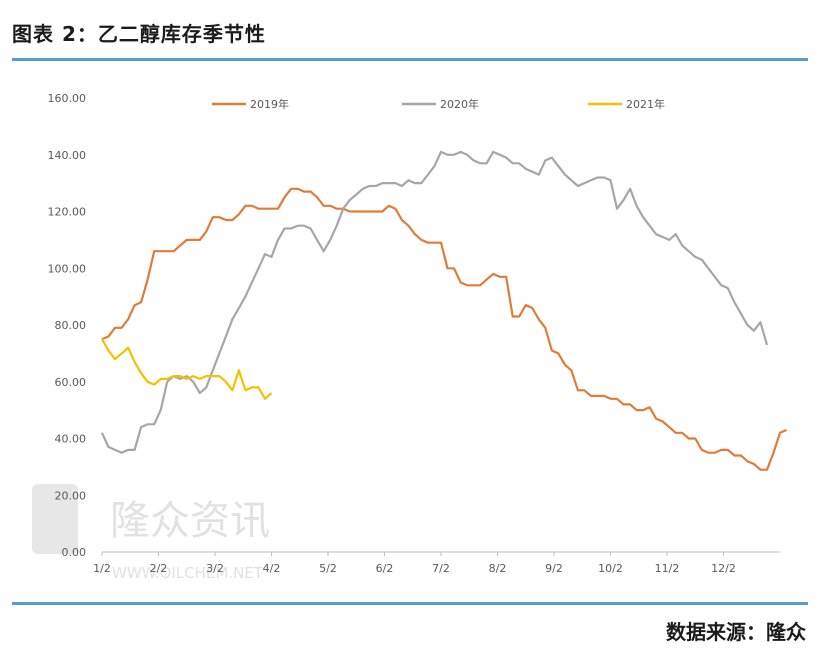 The width and height of the screenshot is (820, 660). I want to click on y-tick-label: 80.00, so click(71, 325).